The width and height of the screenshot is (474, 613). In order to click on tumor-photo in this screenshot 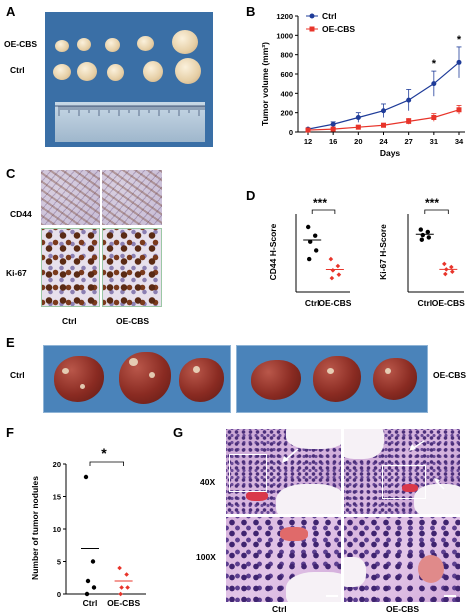, I will do `click(129, 79)`.